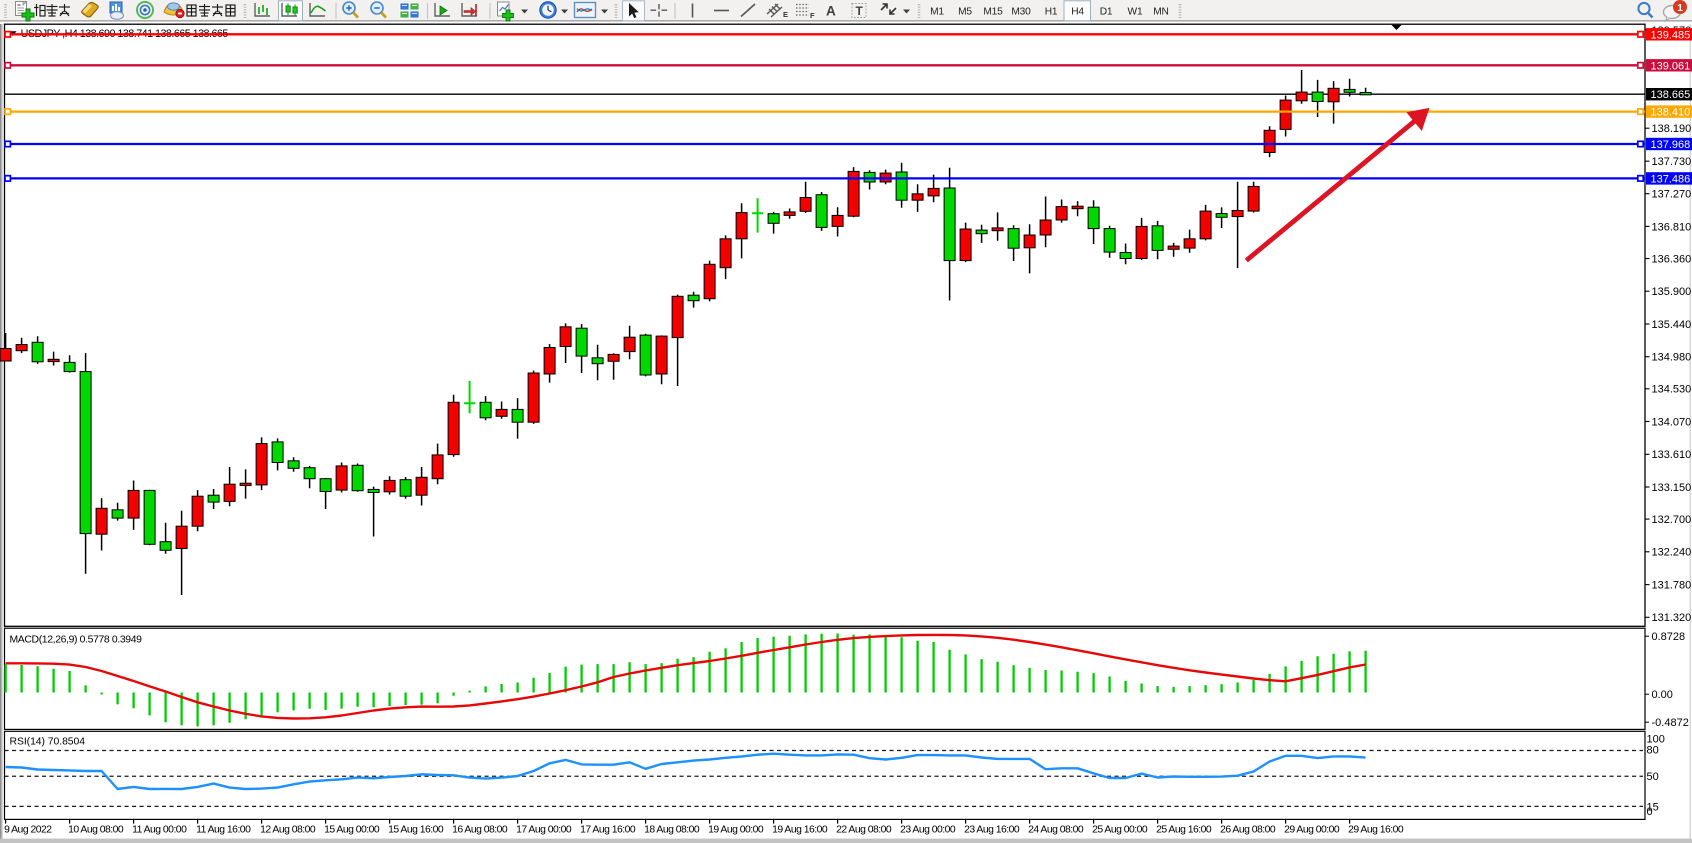  Describe the element at coordinates (416, 830) in the screenshot. I see `svg-text: 15 Aug 16:00` at that location.